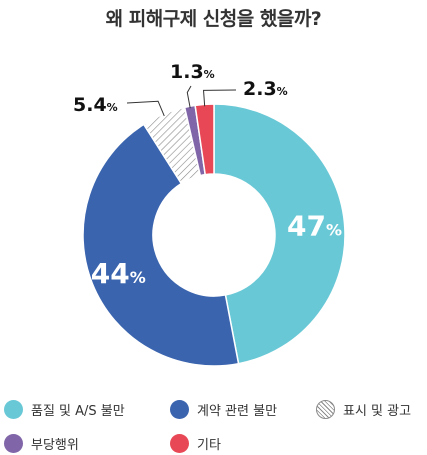 The width and height of the screenshot is (427, 455). Describe the element at coordinates (204, 139) in the screenshot. I see `slice-other` at that location.